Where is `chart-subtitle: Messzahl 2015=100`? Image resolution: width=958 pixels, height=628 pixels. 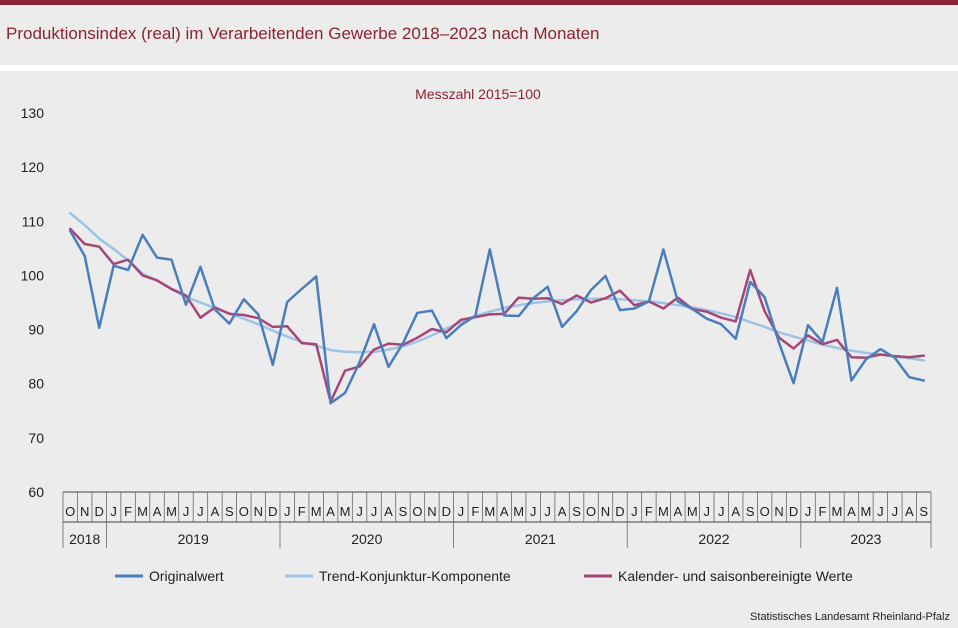 chart-subtitle: Messzahl 2015=100 is located at coordinates (478, 94).